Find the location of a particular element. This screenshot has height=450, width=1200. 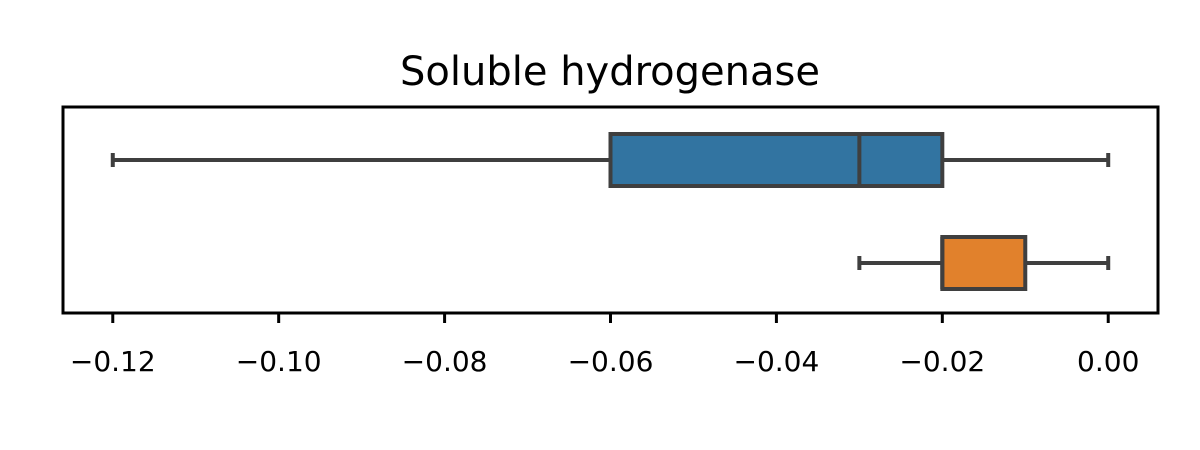

x-tick-label: 0.00 is located at coordinates (1108, 361).